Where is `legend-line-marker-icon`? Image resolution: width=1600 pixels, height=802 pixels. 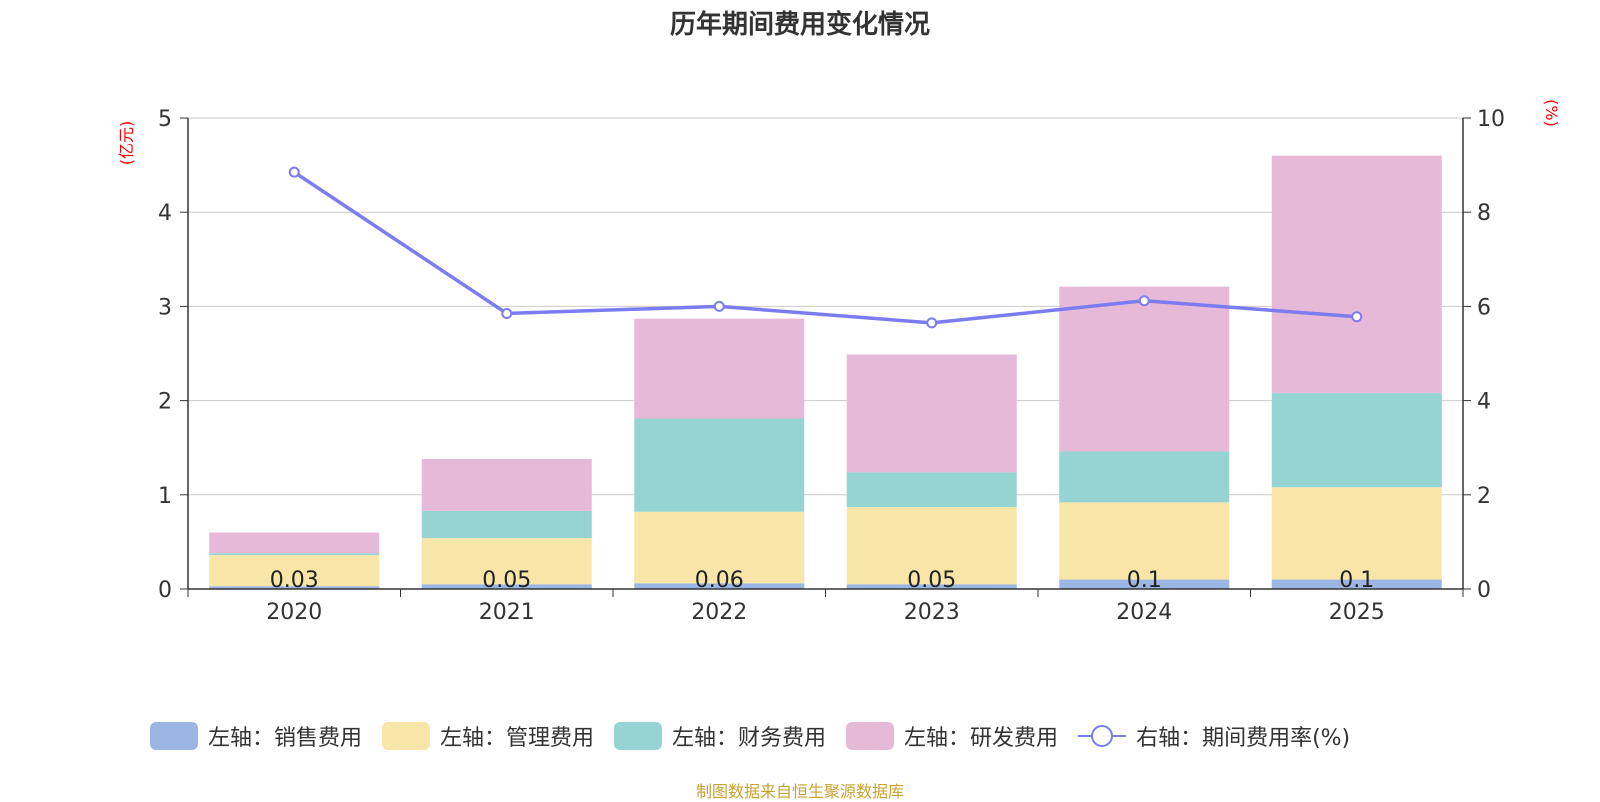
legend-line-marker-icon is located at coordinates (1102, 736).